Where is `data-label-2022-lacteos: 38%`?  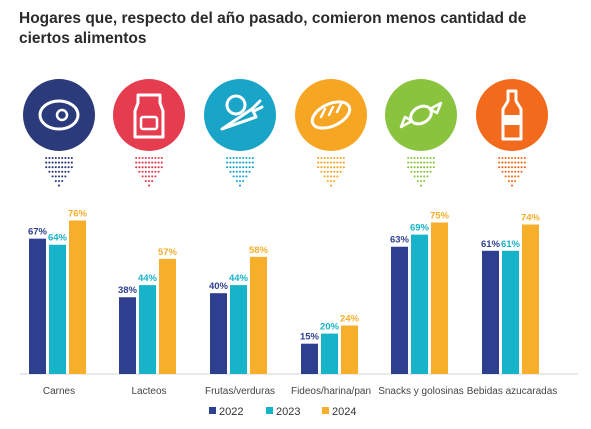
data-label-2022-lacteos: 38% is located at coordinates (128, 290).